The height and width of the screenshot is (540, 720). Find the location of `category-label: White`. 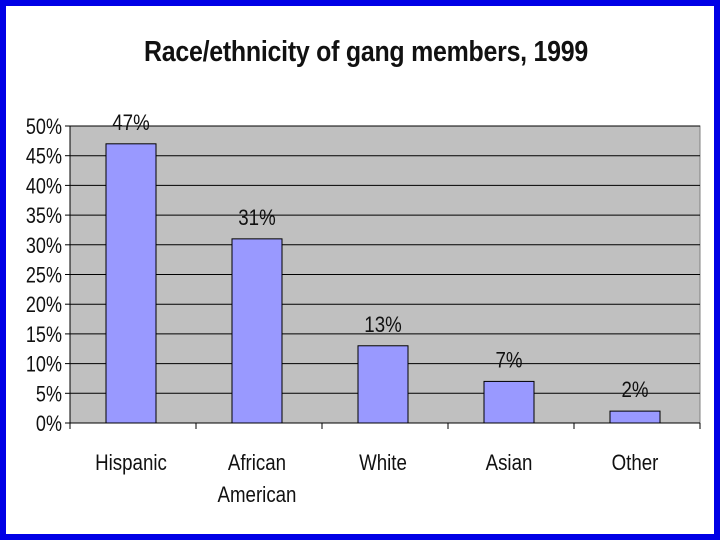

category-label: White is located at coordinates (383, 464).